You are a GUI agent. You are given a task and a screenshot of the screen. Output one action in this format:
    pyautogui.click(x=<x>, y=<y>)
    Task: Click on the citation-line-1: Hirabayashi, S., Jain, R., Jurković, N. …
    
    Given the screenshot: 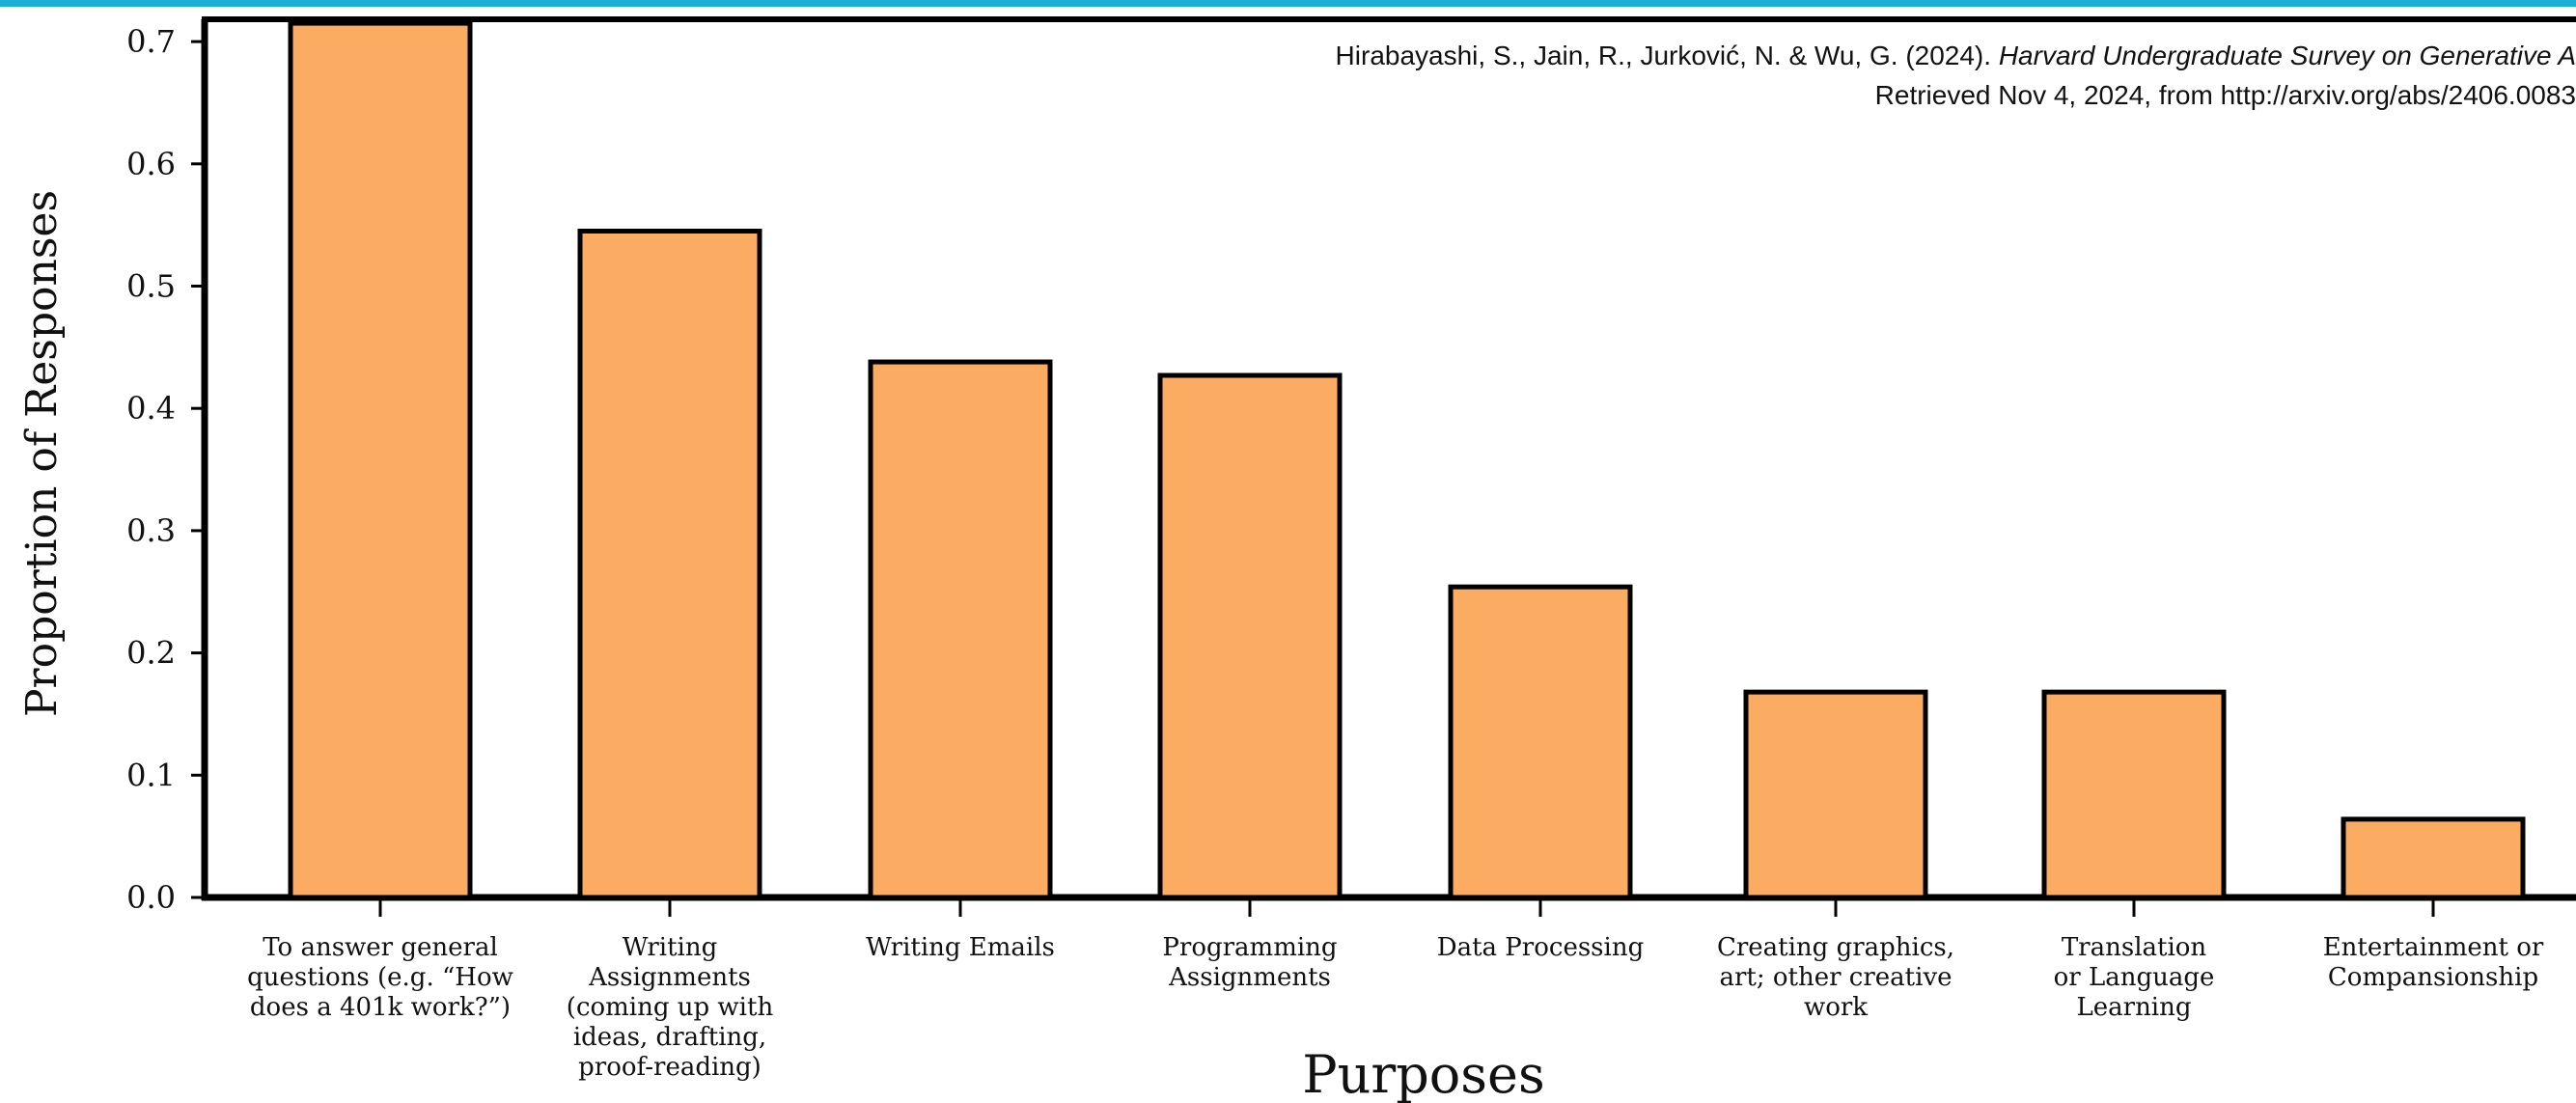 What is the action you would take?
    pyautogui.click(x=1956, y=56)
    